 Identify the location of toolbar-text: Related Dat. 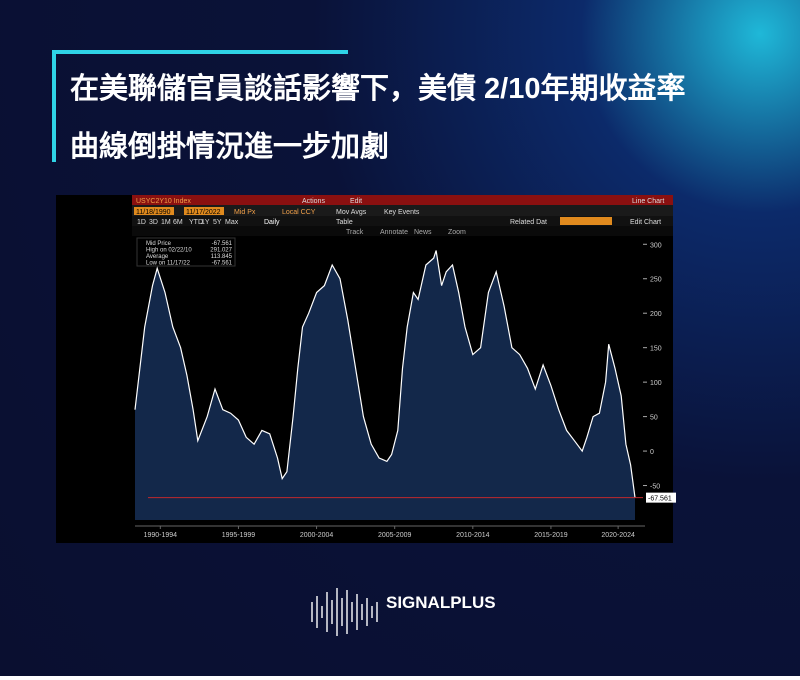
(528, 222).